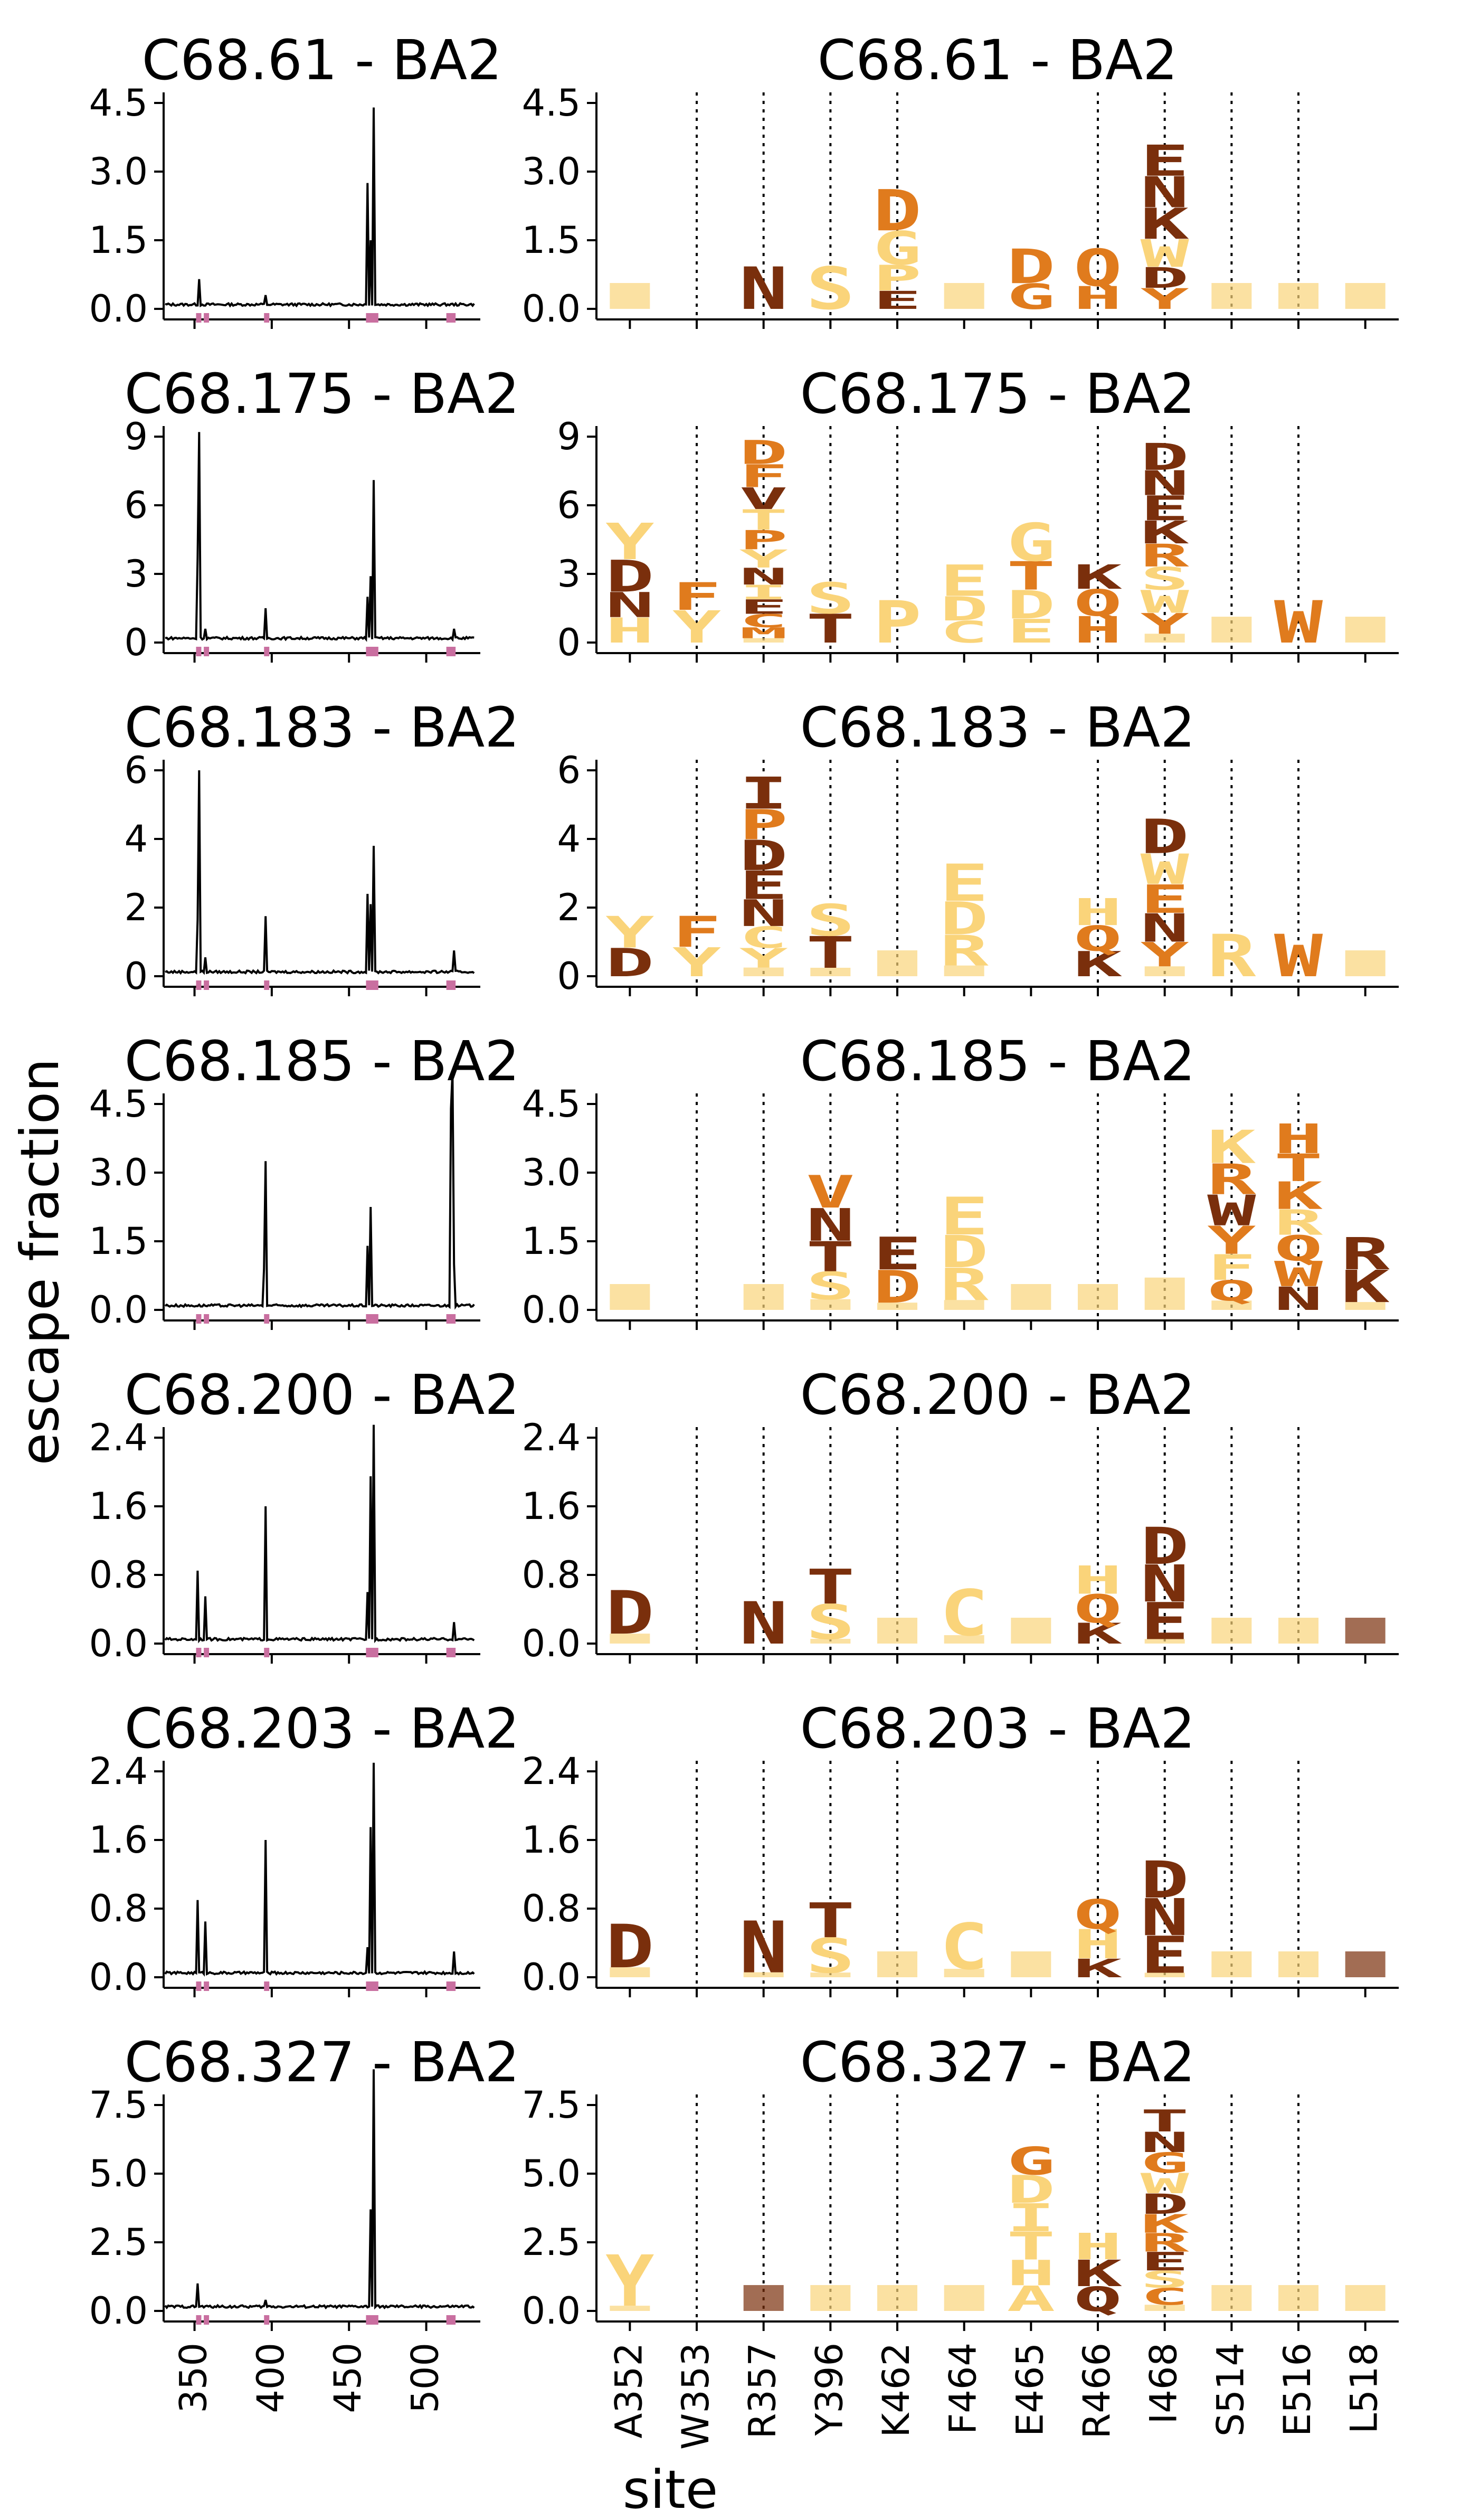 The height and width of the screenshot is (2520, 1461). Describe the element at coordinates (763, 633) in the screenshot. I see `logo-letter: M` at that location.